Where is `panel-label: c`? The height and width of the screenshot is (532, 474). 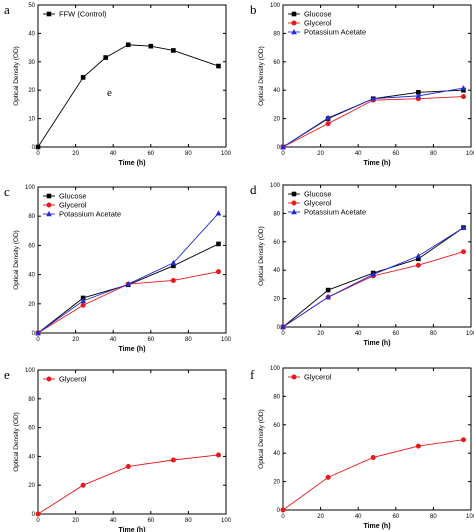 panel-label: c is located at coordinates (7, 191).